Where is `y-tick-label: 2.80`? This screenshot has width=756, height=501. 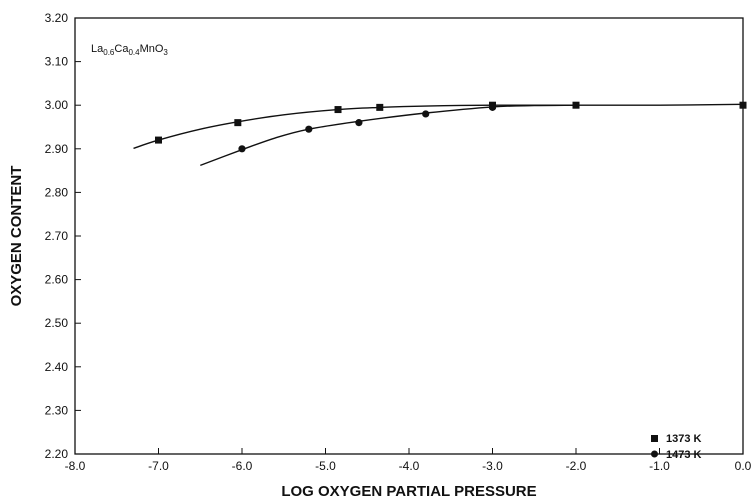 y-tick-label: 2.80 is located at coordinates (57, 192).